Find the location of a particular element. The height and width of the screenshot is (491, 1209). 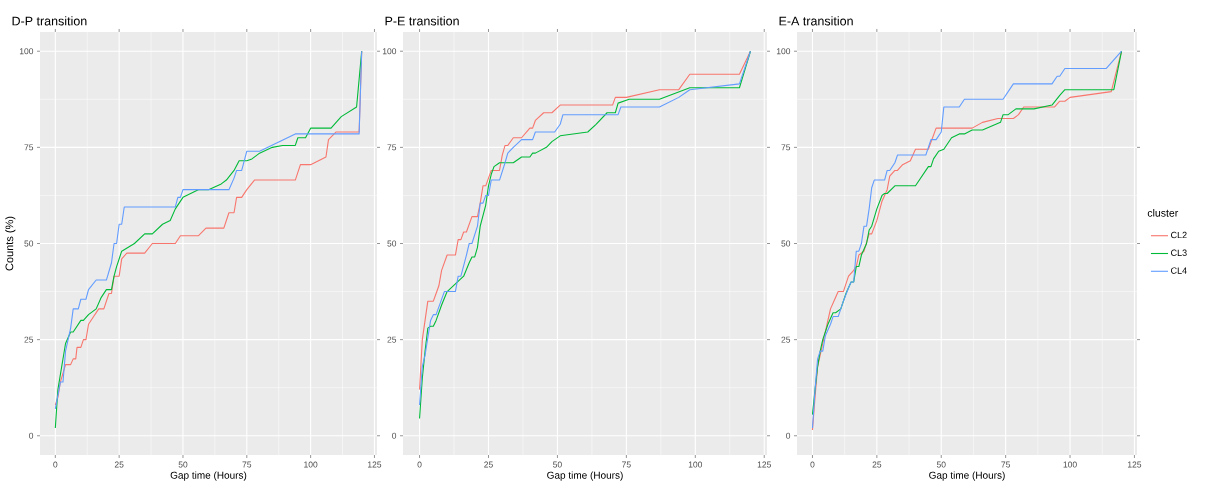

chart-title: P-E transition is located at coordinates (422, 21).